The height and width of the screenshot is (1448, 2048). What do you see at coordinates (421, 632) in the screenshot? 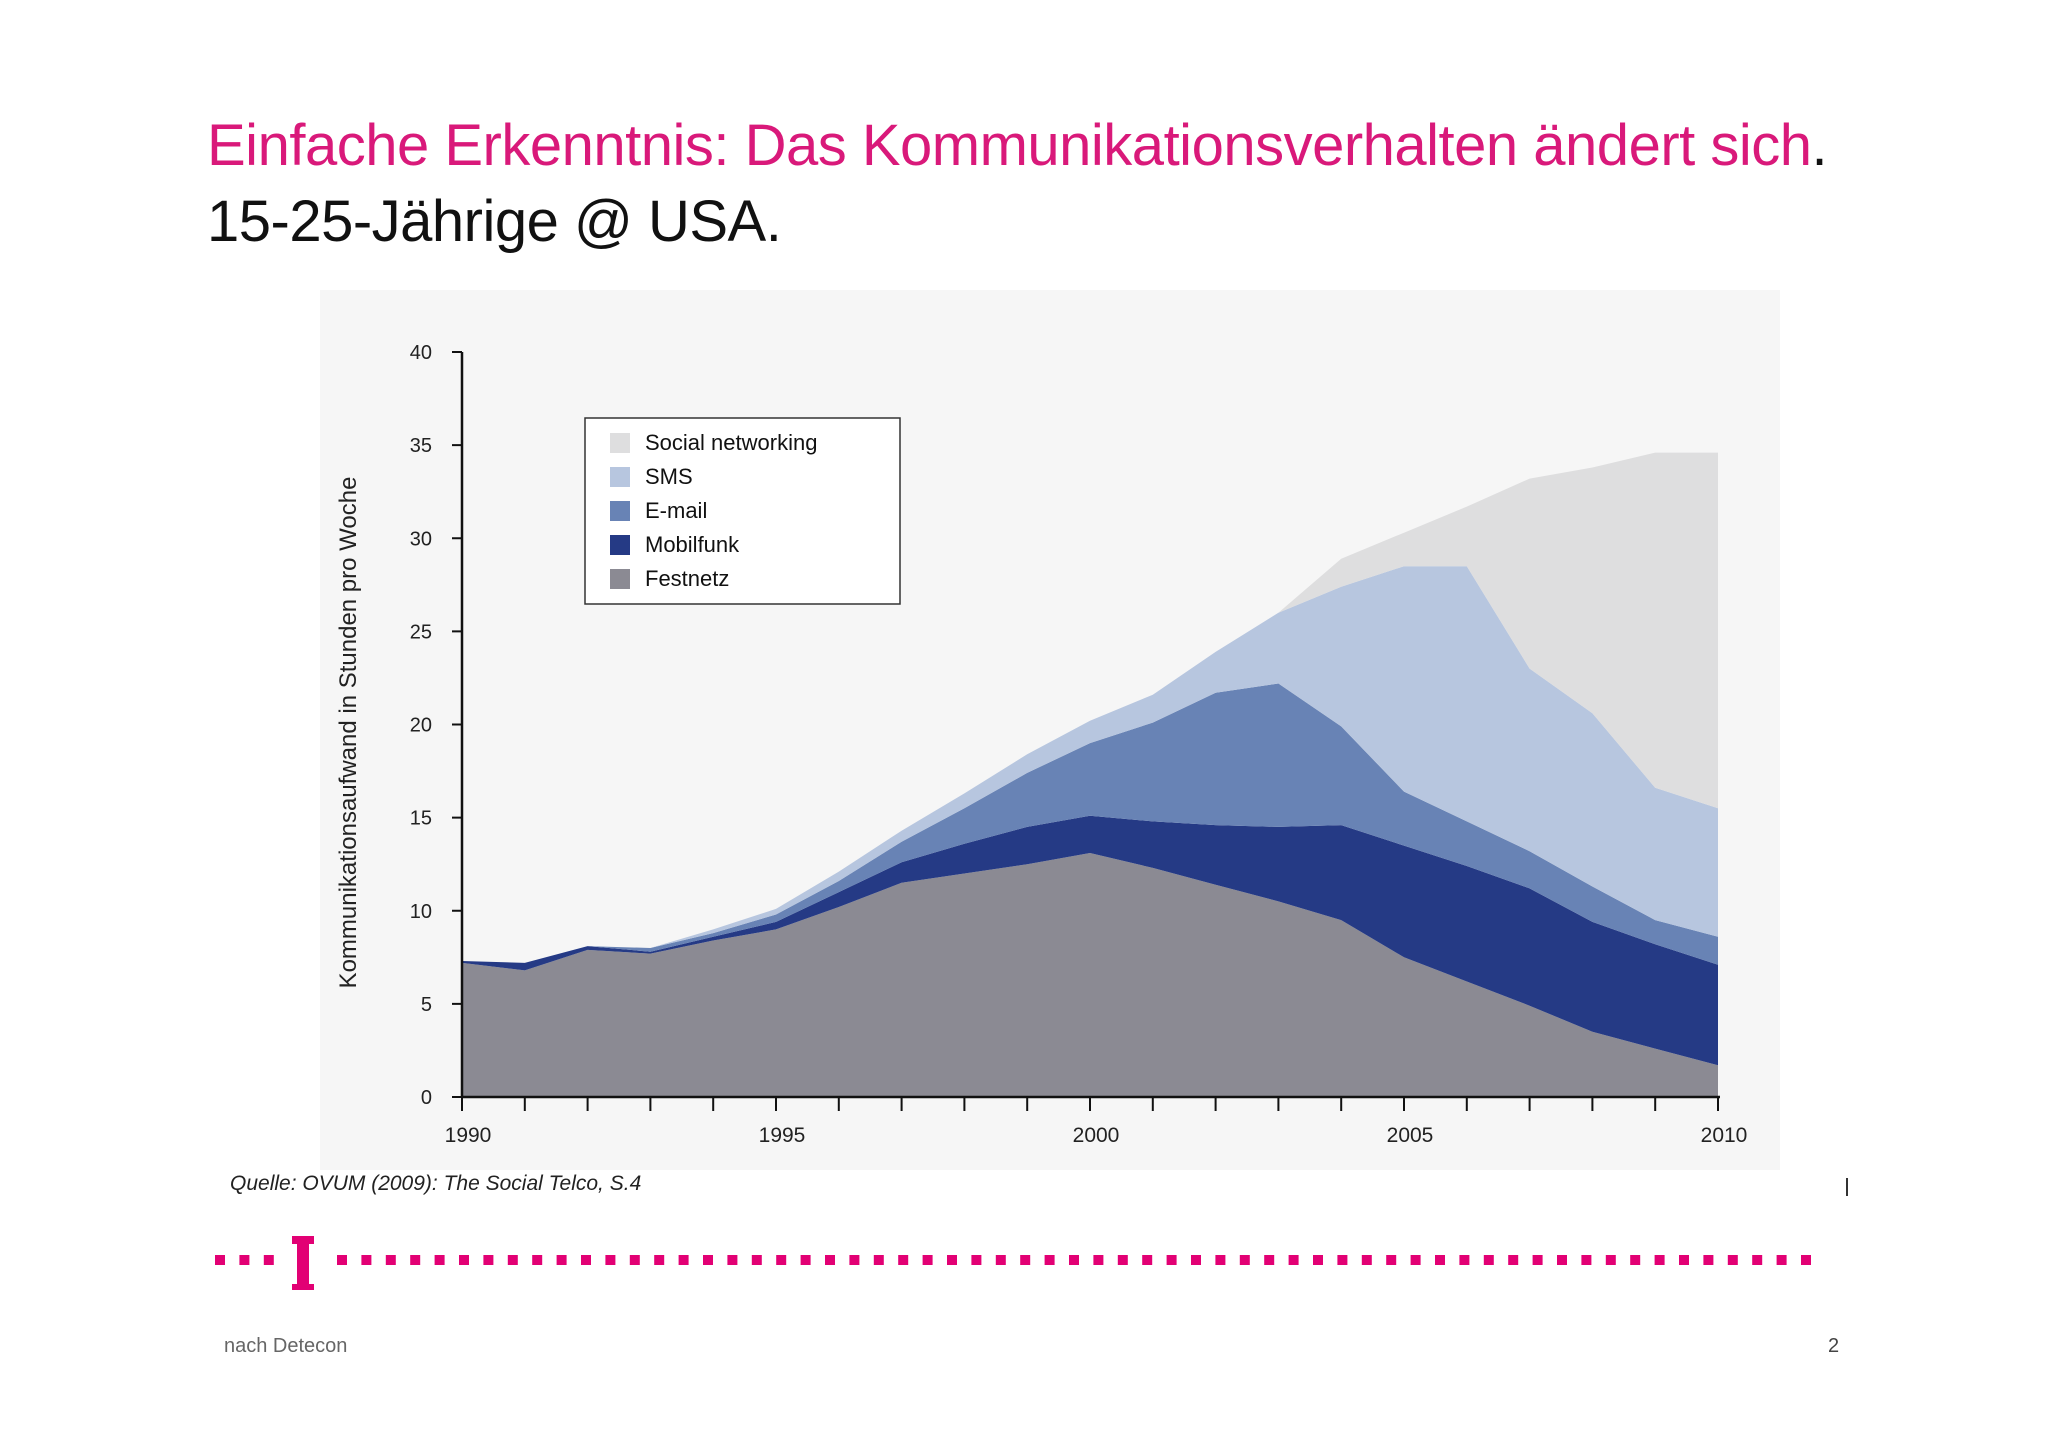
I see `y-tick-label: 25` at bounding box center [421, 632].